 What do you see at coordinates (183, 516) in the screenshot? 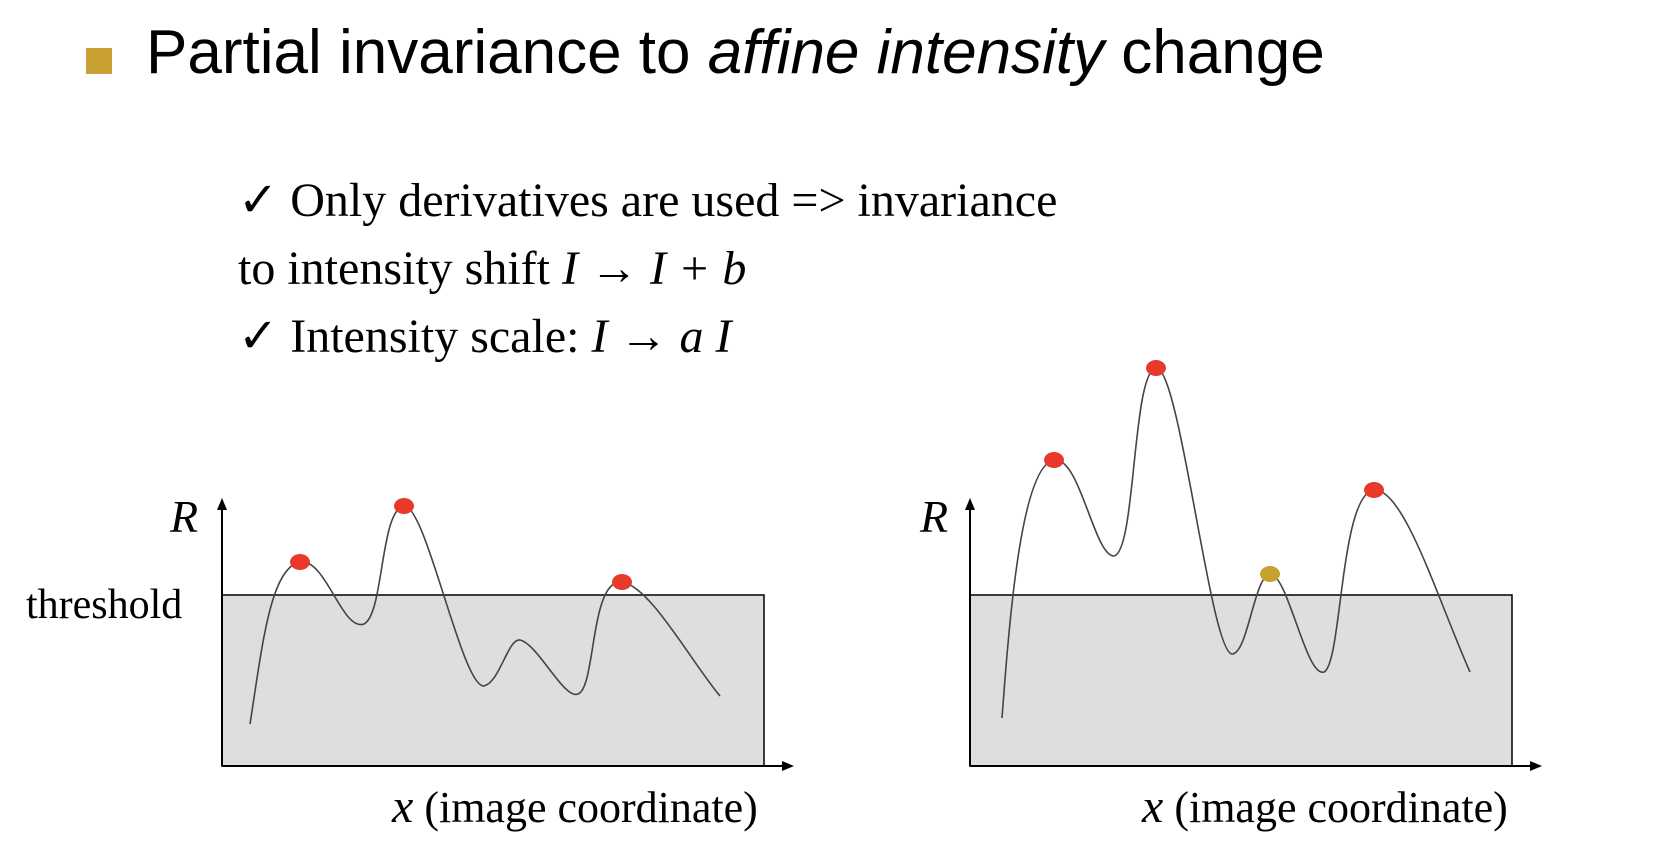
I see `left-y-axis-label: R` at bounding box center [183, 516].